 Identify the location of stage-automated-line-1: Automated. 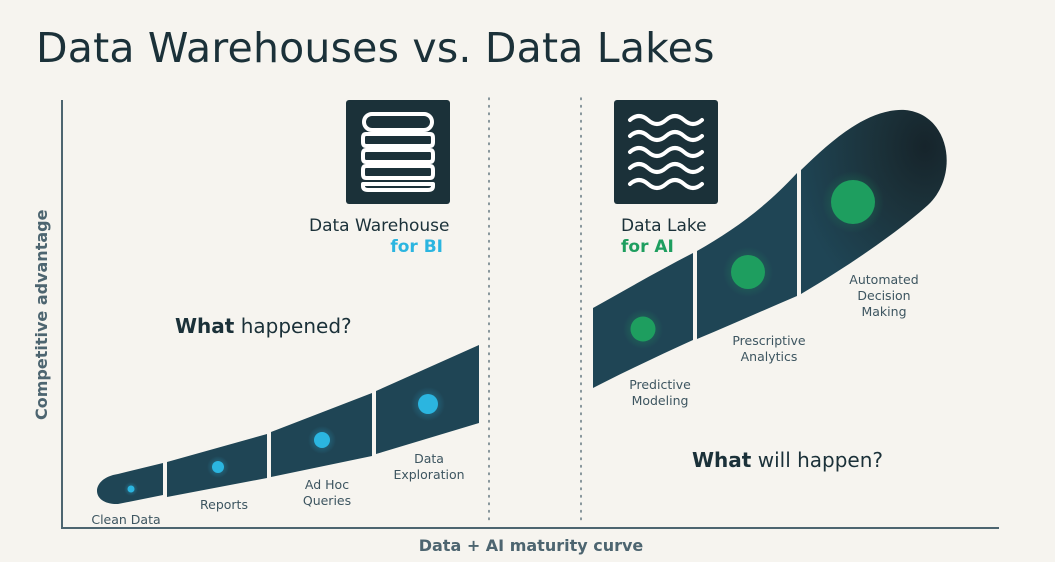
(884, 279).